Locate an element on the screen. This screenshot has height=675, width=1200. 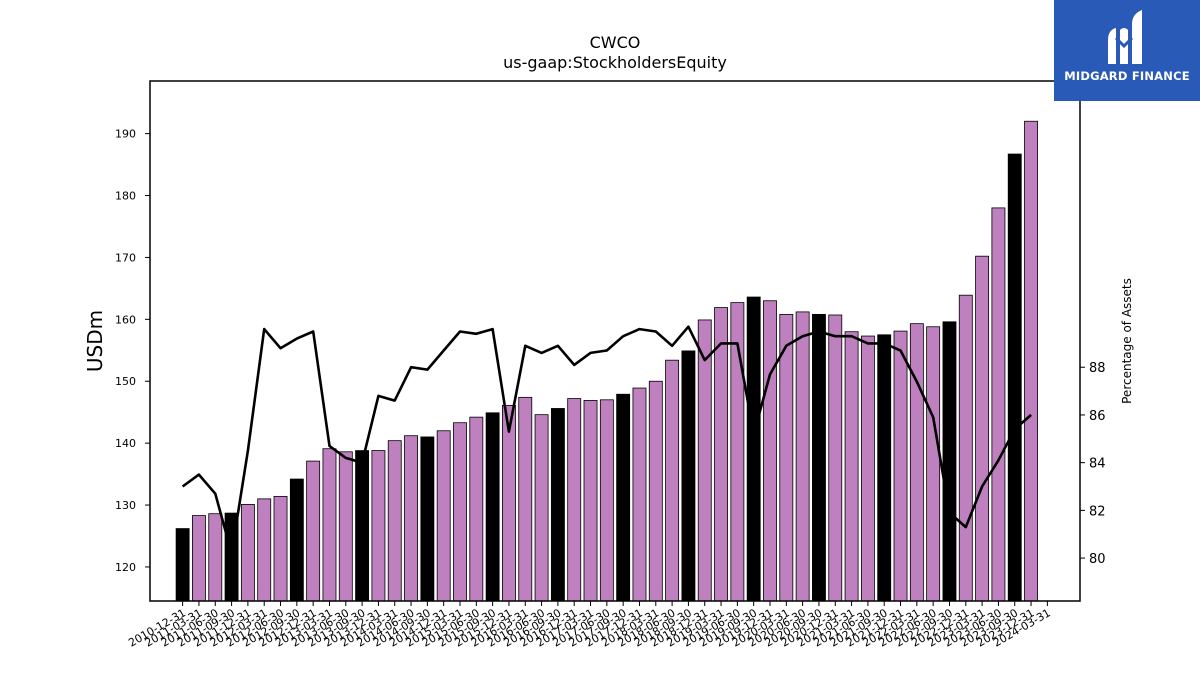
y-tick-label: 160 is located at coordinates (125, 319).